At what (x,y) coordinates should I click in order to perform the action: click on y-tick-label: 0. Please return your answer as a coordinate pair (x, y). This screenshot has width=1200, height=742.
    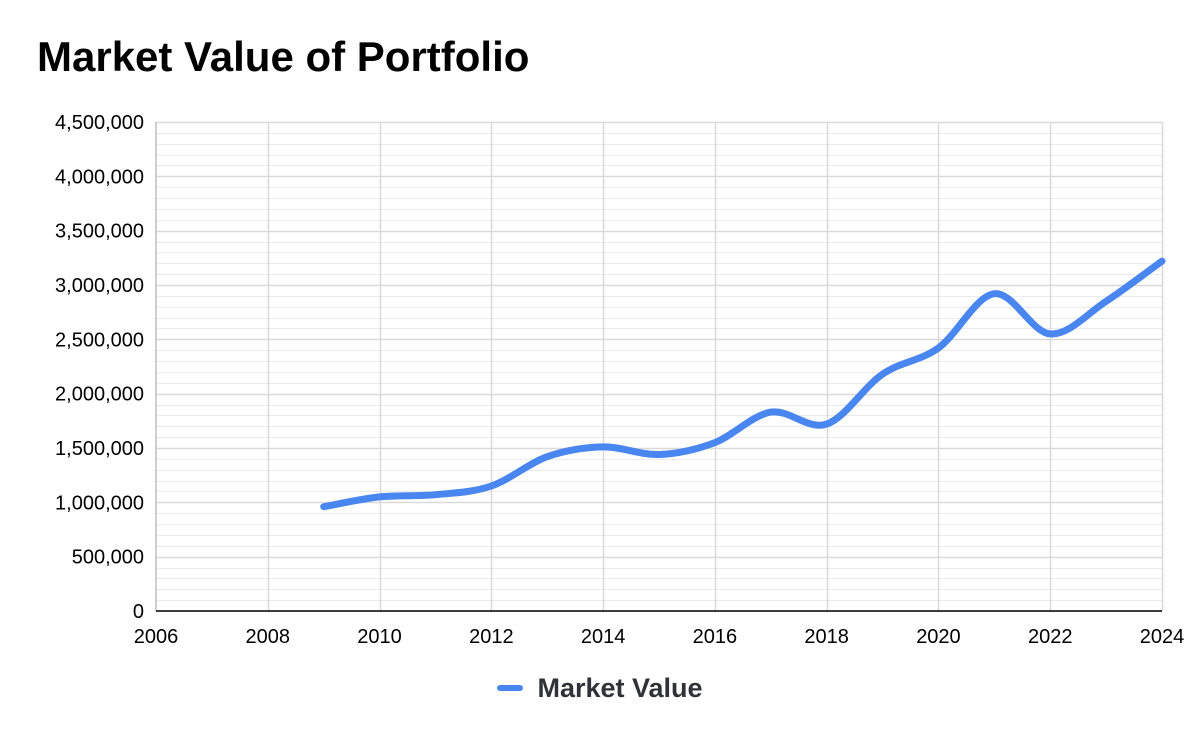
    Looking at the image, I should click on (138, 612).